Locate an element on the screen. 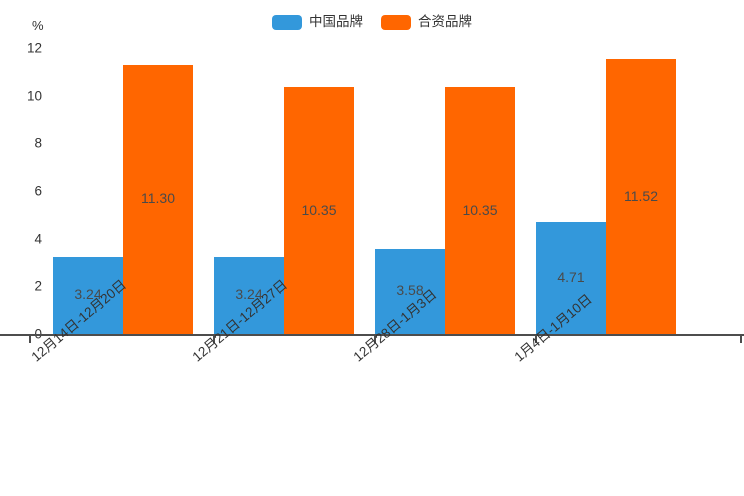 Image resolution: width=744 pixels, height=496 pixels. legend-label-china-brand: 中国品牌 is located at coordinates (336, 22).